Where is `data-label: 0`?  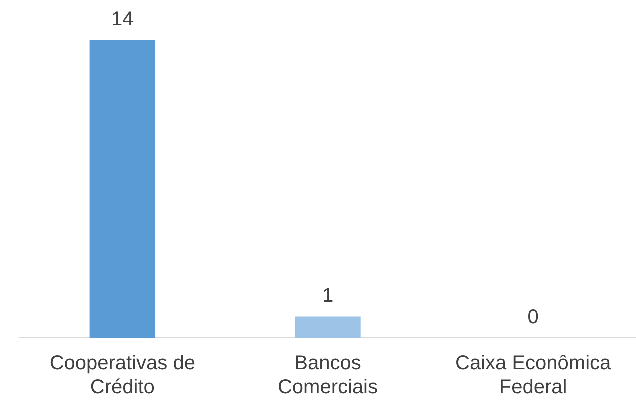 data-label: 0 is located at coordinates (533, 317).